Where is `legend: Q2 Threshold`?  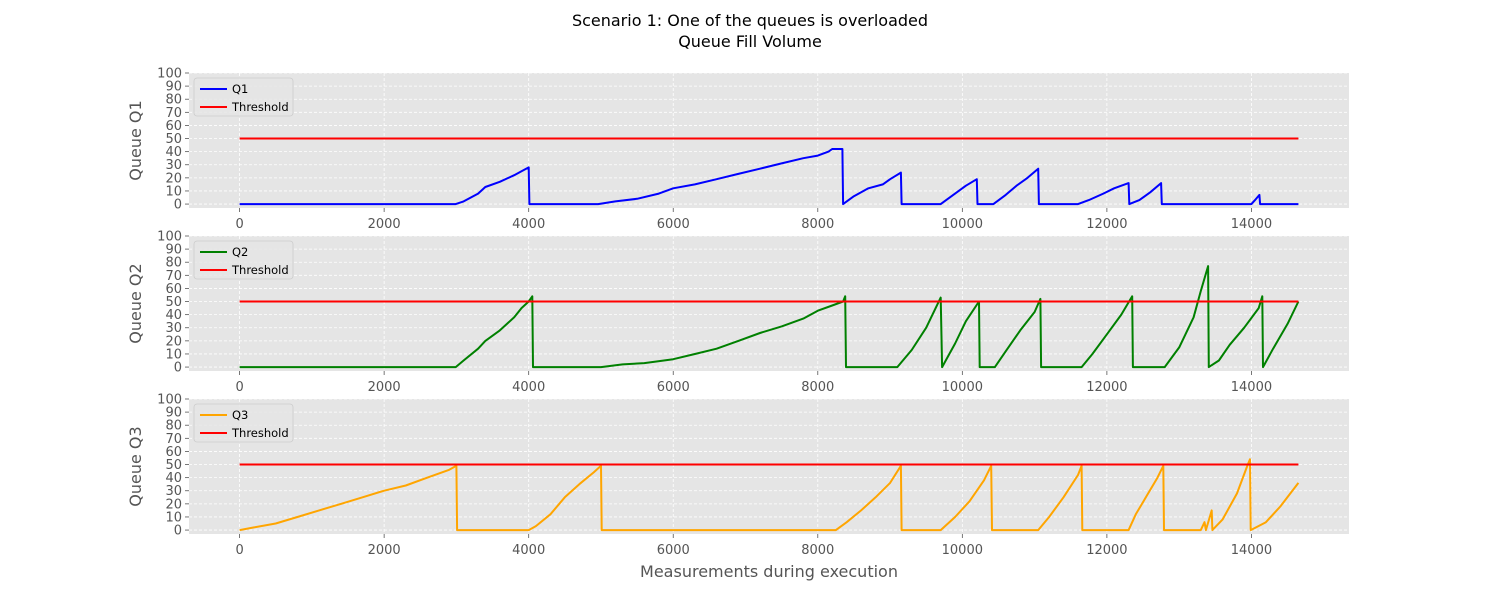
legend: Q2 Threshold is located at coordinates (243, 260).